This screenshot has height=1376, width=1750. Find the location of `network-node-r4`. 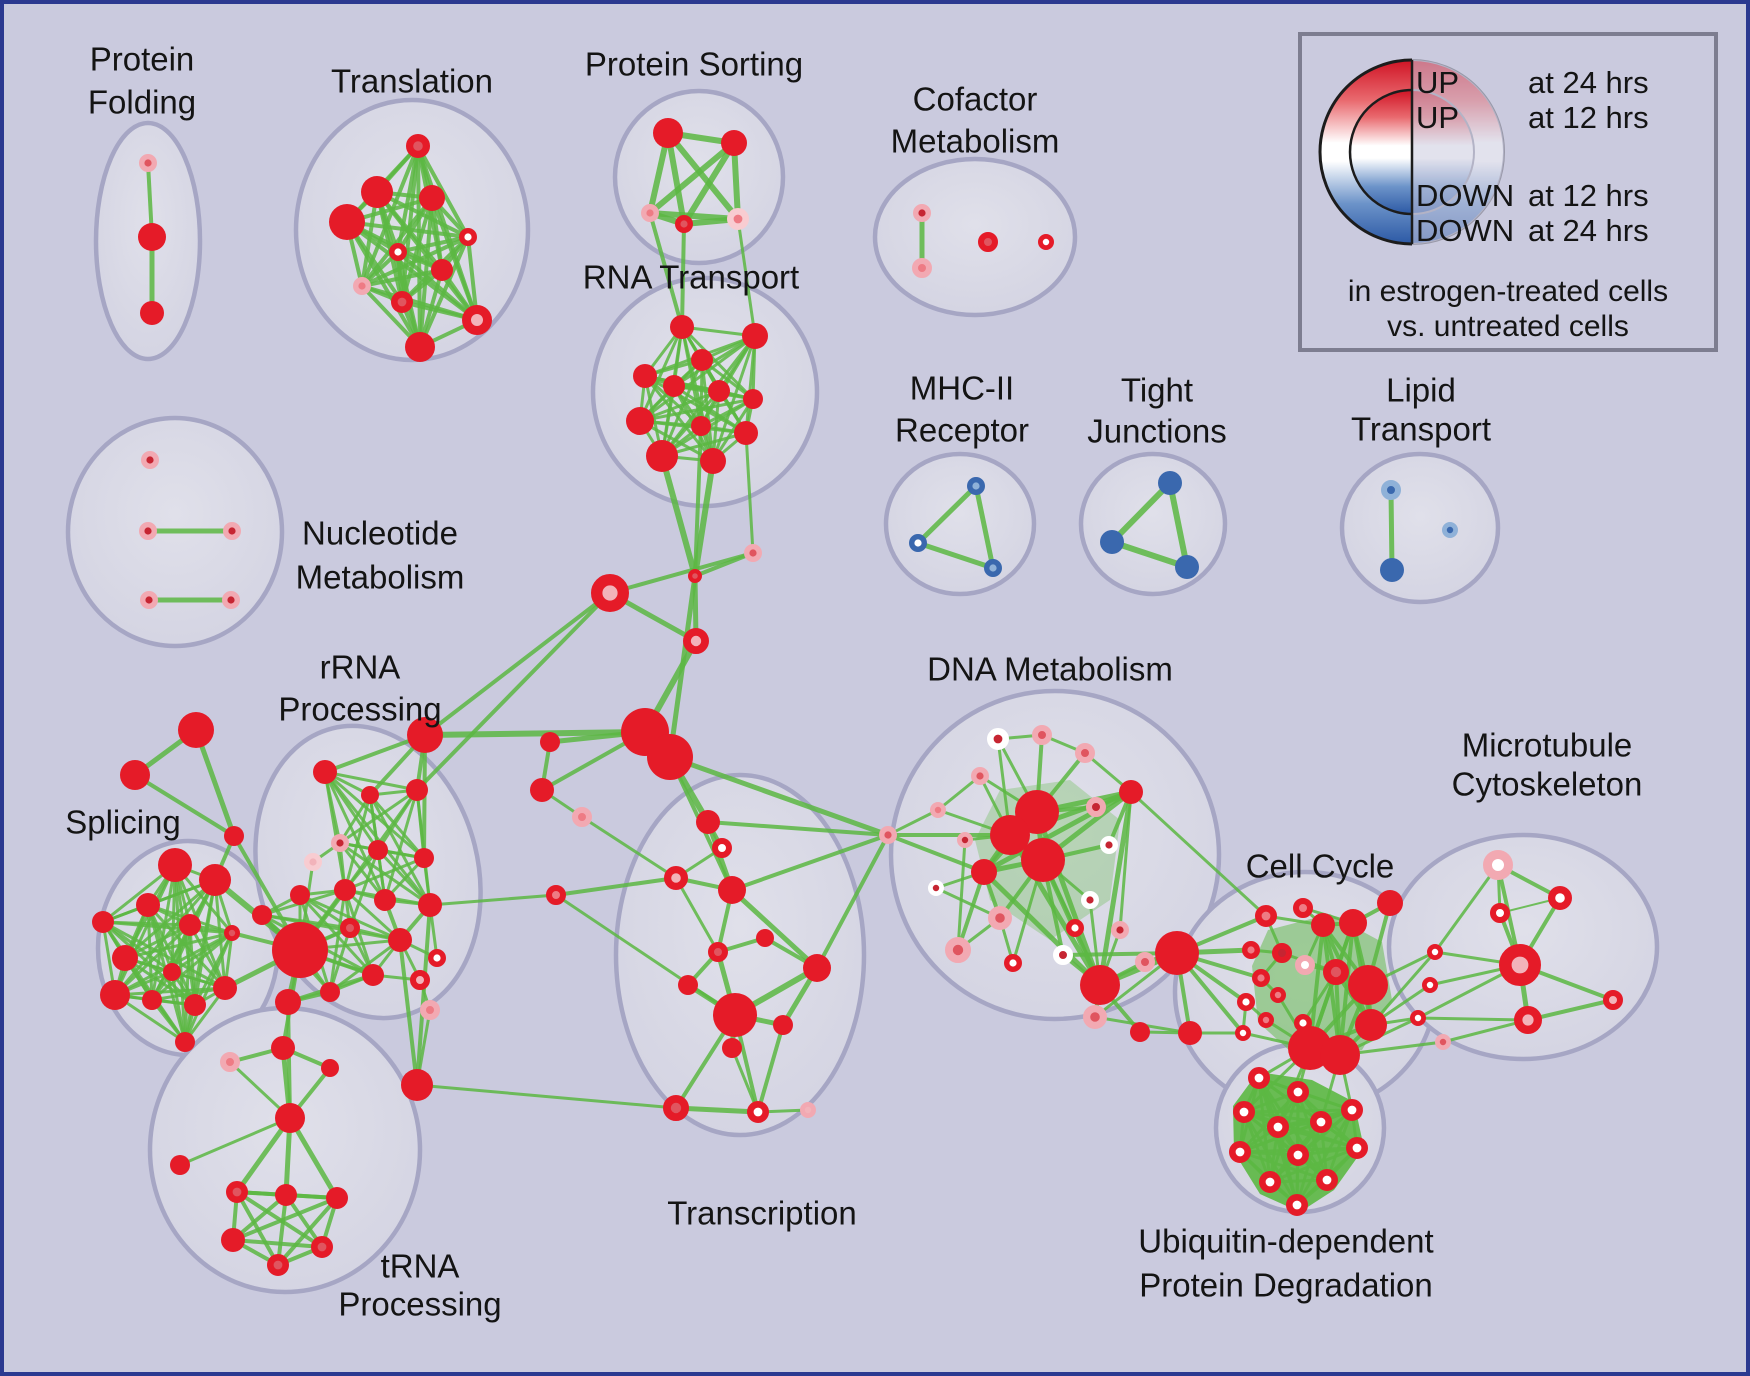

network-node-r4 is located at coordinates (674, 386).